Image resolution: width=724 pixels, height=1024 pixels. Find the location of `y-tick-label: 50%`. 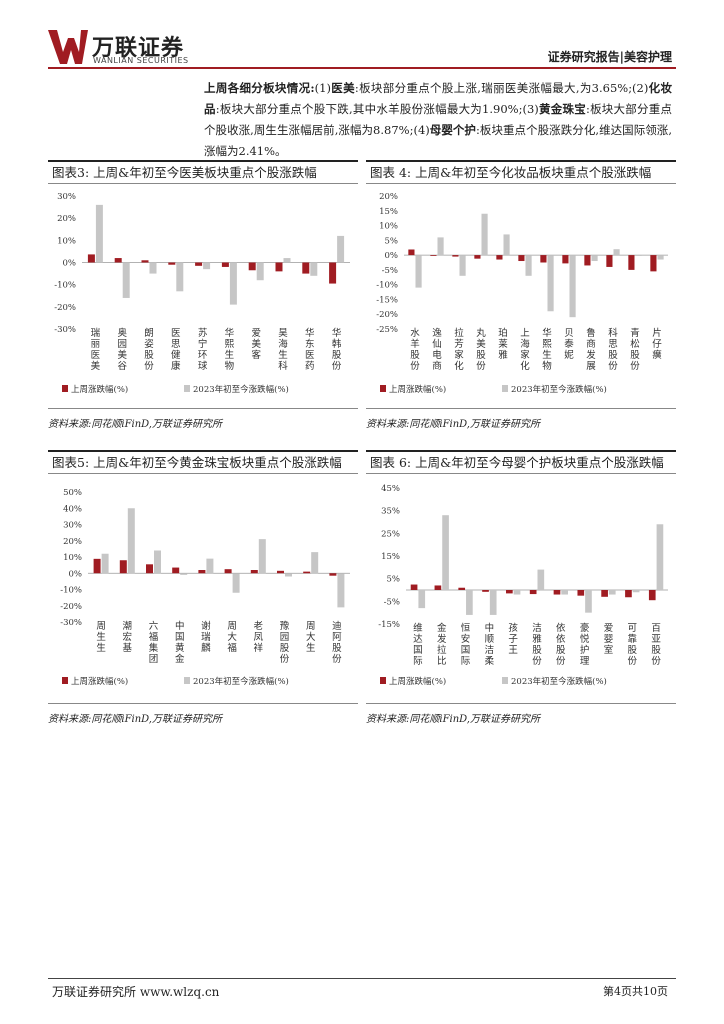

y-tick-label: 50% is located at coordinates (72, 493).